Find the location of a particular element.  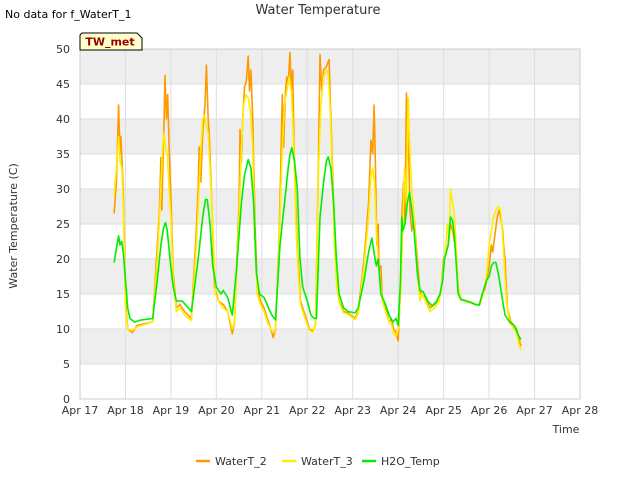

x-tick-label: Apr 22 is located at coordinates (307, 410).